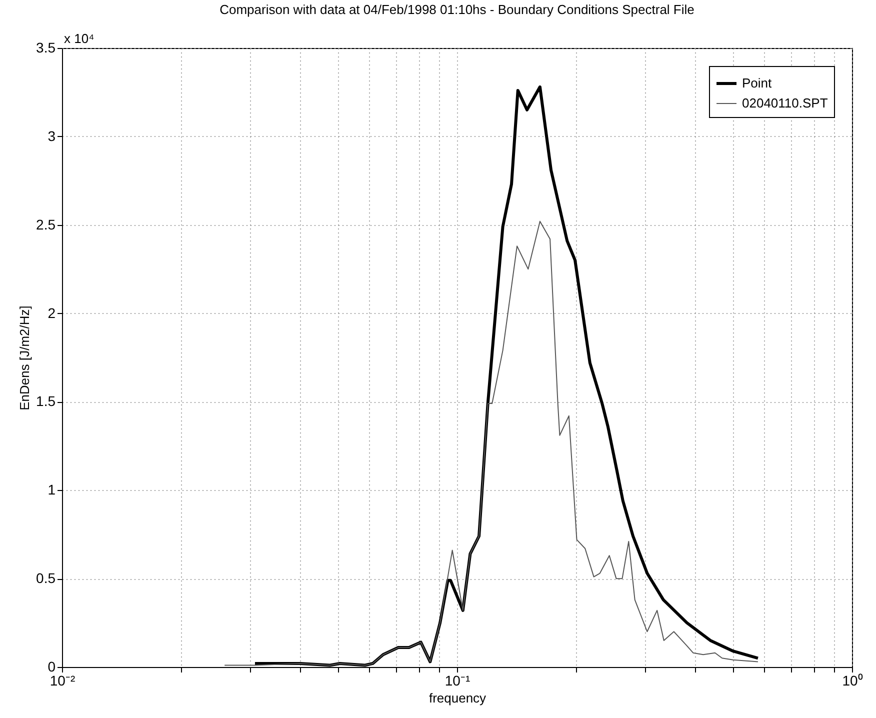  Describe the element at coordinates (457, 9) in the screenshot. I see `chart-title: Comparison with data at 04/Feb/1998 01:10hs - Boundary Conditions Spectral File` at that location.